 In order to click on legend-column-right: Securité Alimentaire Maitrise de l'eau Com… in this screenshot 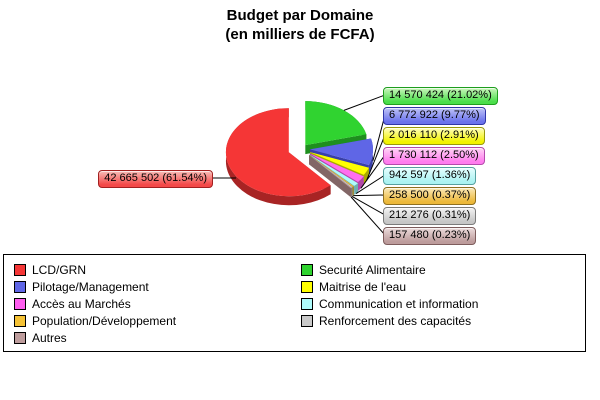, I will do `click(389, 295)`.